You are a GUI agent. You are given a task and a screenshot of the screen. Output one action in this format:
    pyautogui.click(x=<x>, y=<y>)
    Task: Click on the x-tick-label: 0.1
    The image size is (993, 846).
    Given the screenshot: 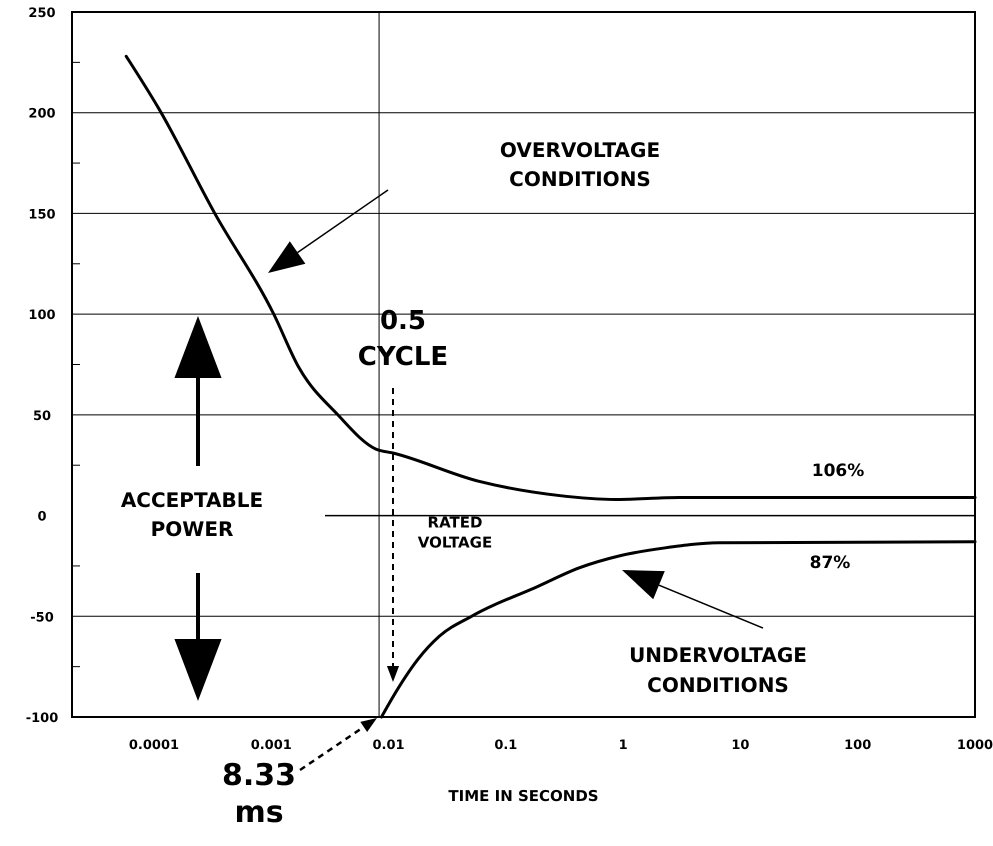 What is the action you would take?
    pyautogui.click(x=506, y=745)
    